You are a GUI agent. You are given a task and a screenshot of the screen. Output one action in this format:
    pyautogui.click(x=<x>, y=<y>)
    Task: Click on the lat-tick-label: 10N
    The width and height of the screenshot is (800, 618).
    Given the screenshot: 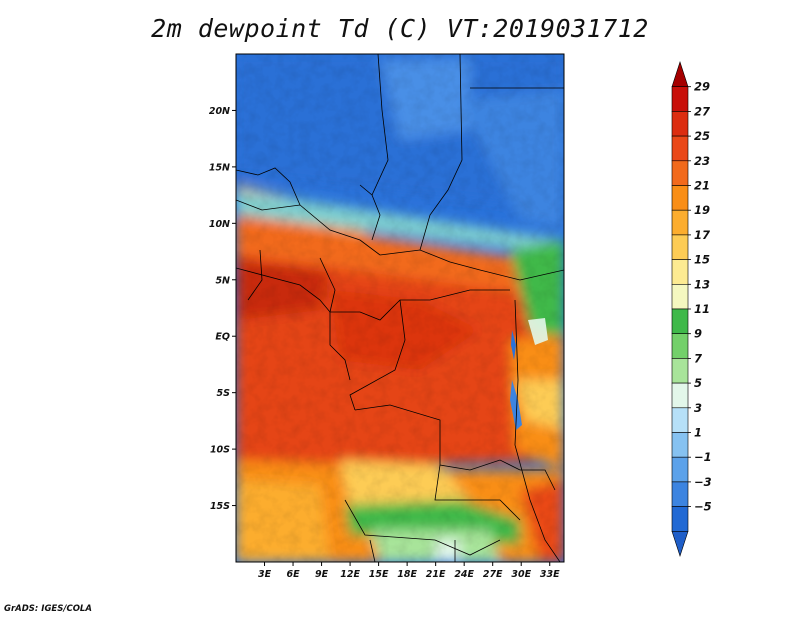 What is the action you would take?
    pyautogui.click(x=219, y=224)
    